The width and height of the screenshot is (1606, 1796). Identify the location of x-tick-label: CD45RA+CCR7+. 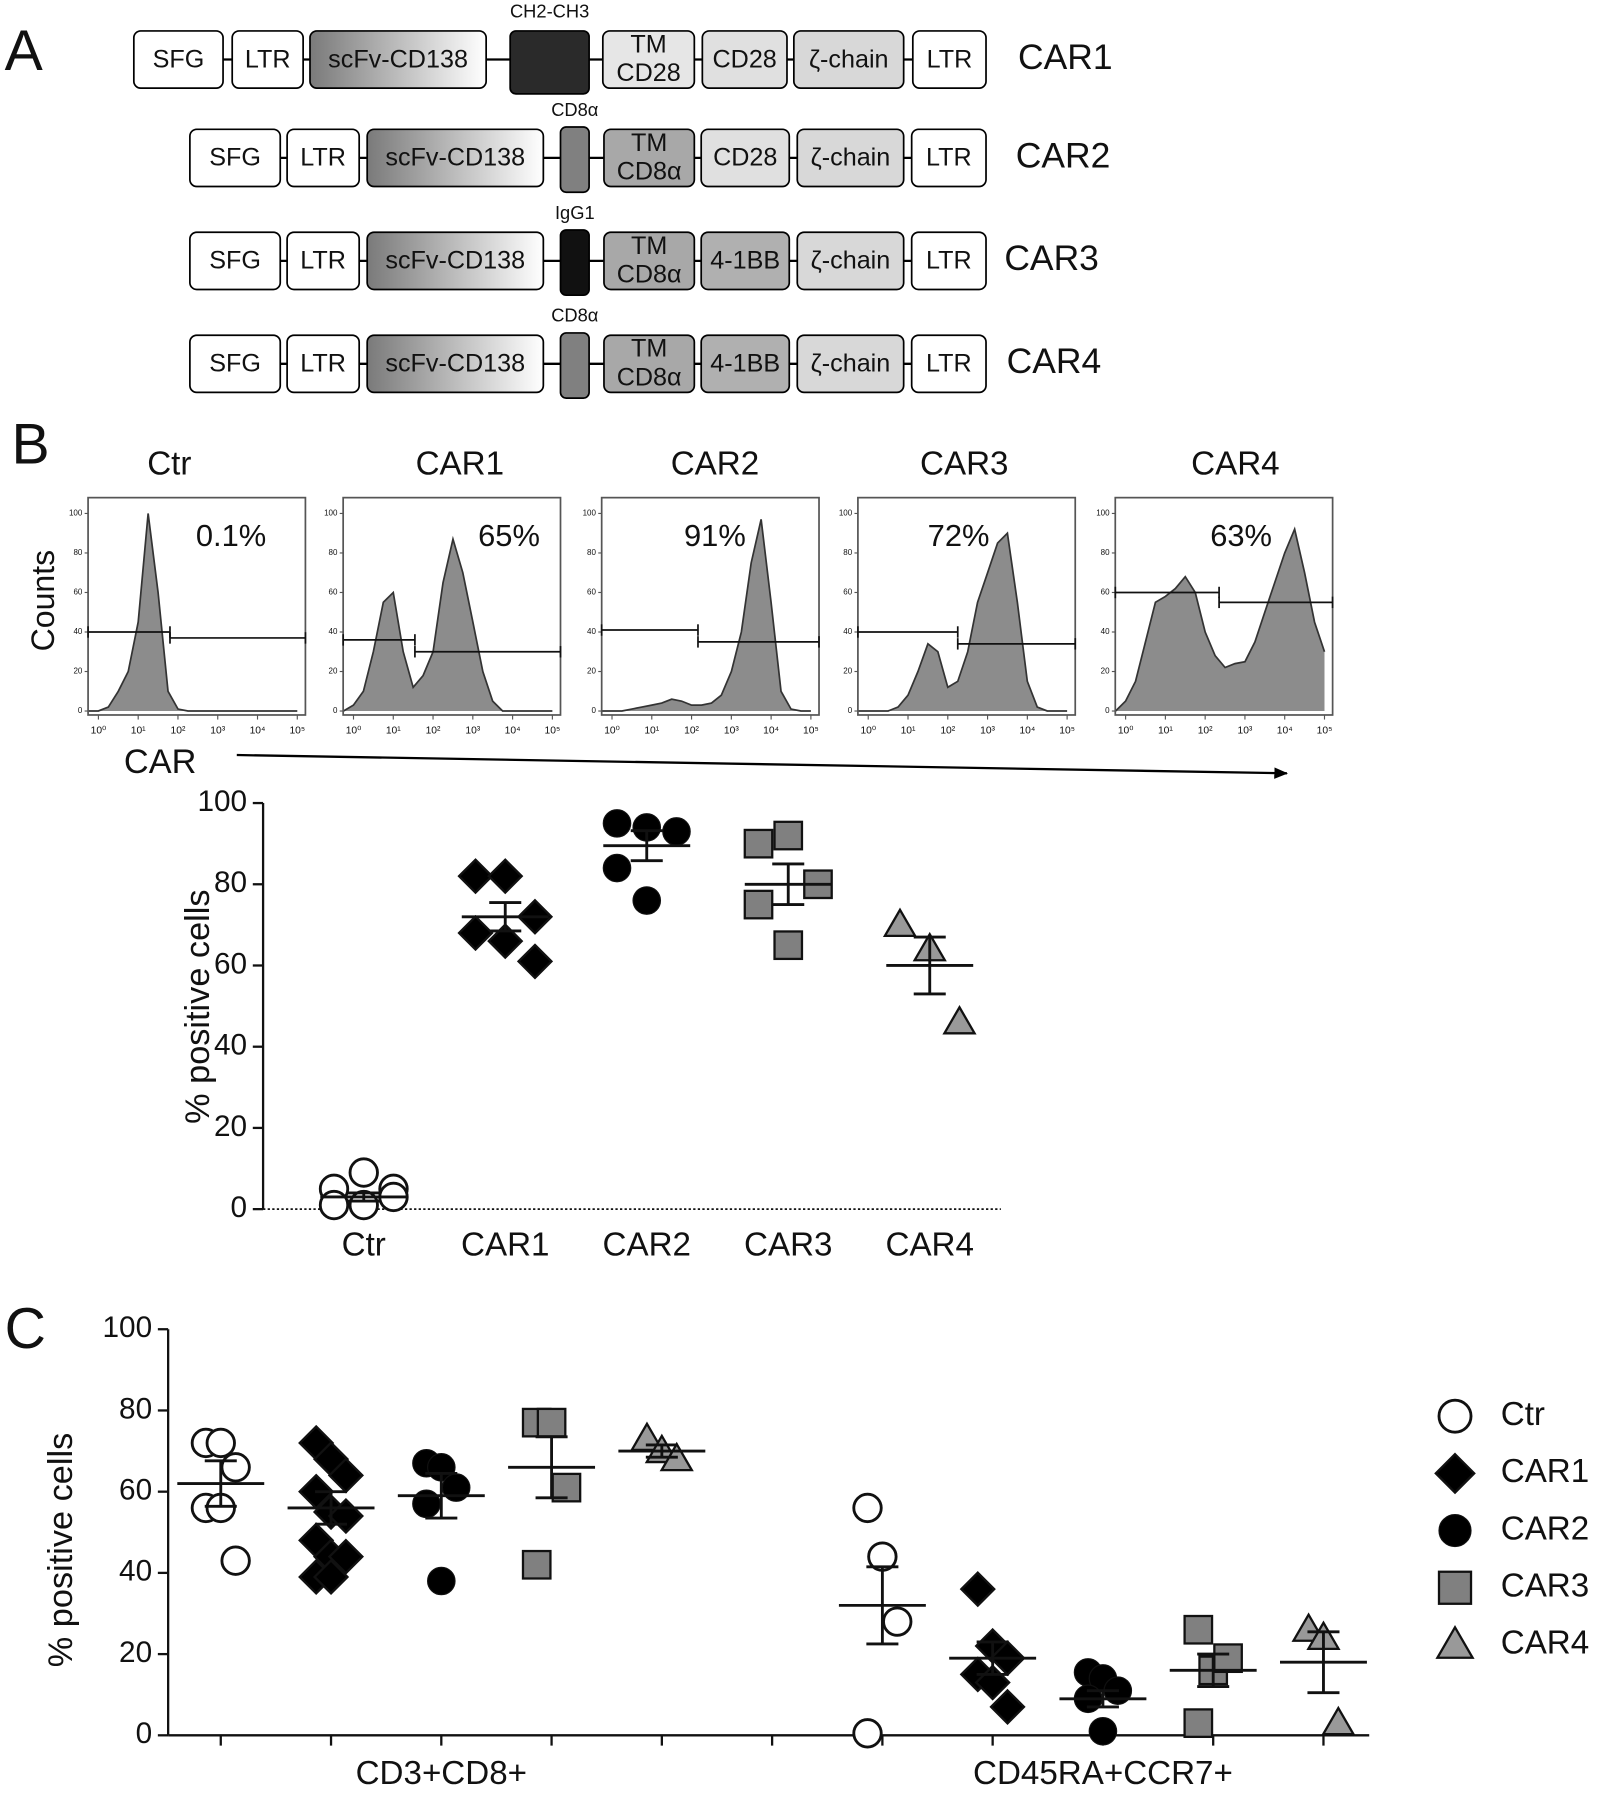
(1103, 1773).